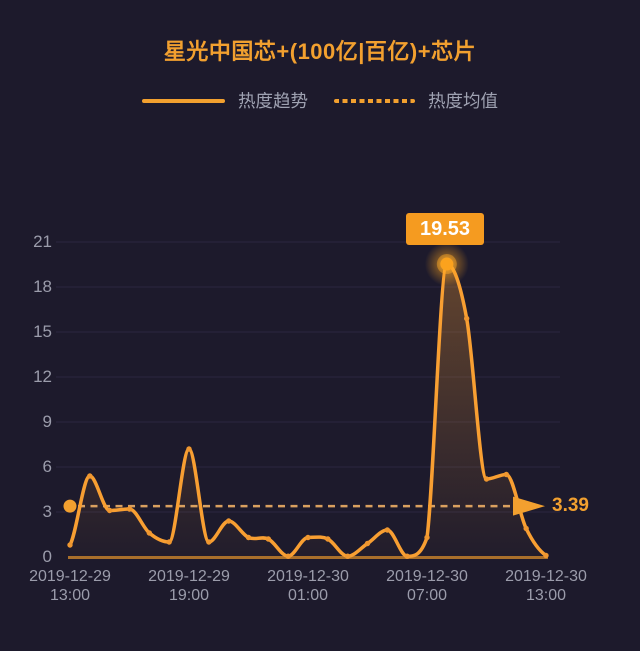  Describe the element at coordinates (427, 586) in the screenshot. I see `x-tick-4: 2019-12-30 07:00` at that location.